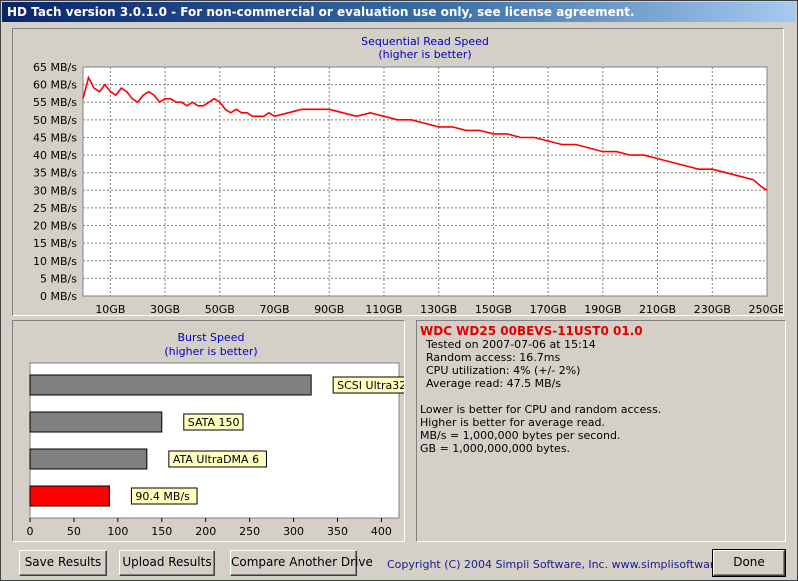 The height and width of the screenshot is (581, 798). What do you see at coordinates (602, 309) in the screenshot?
I see `x-tick-label: 190GB` at bounding box center [602, 309].